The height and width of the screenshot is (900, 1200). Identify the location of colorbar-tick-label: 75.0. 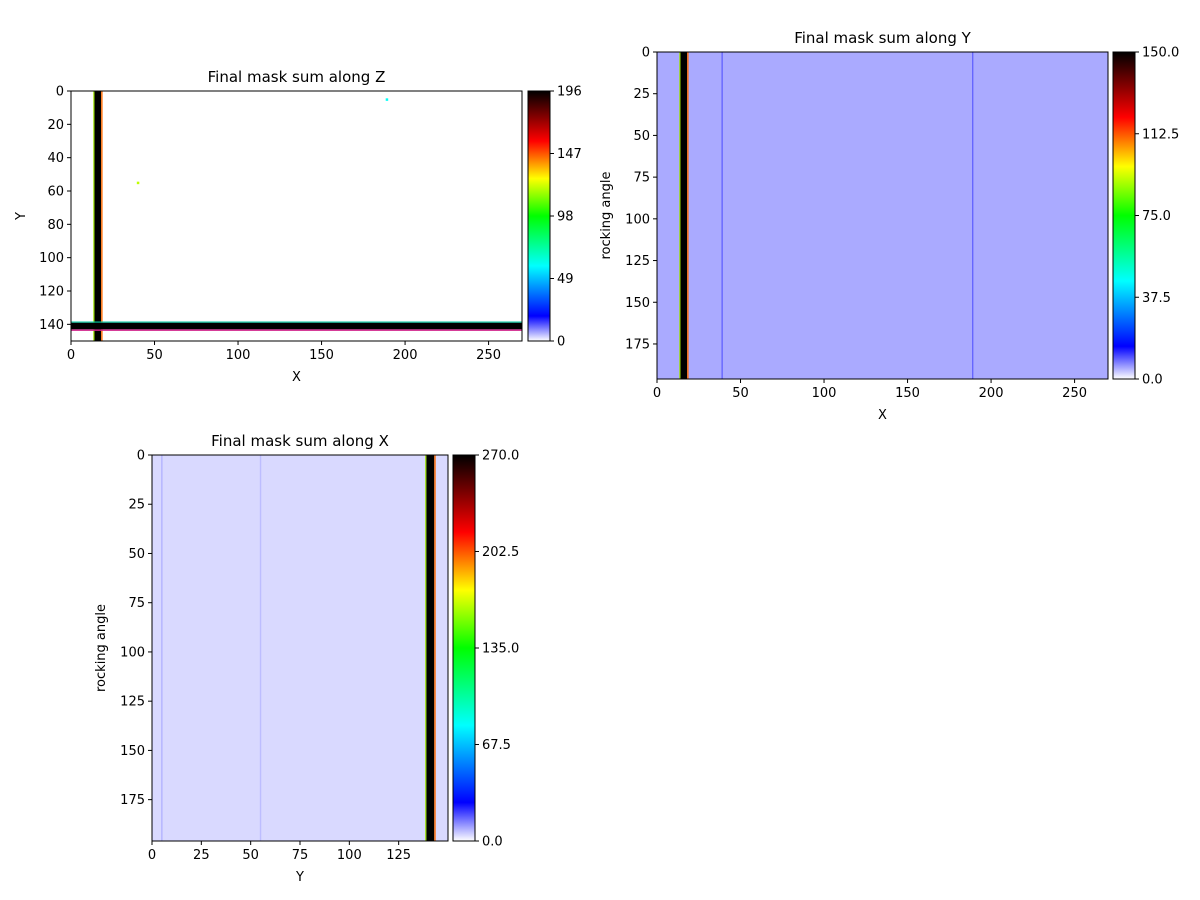
(1156, 216).